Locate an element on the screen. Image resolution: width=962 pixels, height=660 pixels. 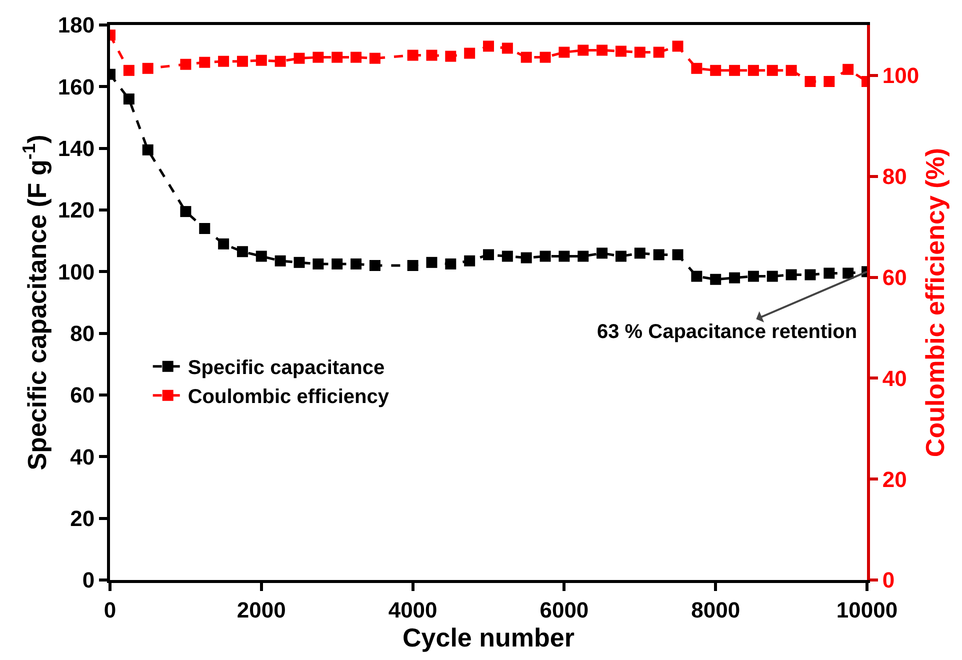
annotation: 63 % Capacitance retention is located at coordinates (727, 332).